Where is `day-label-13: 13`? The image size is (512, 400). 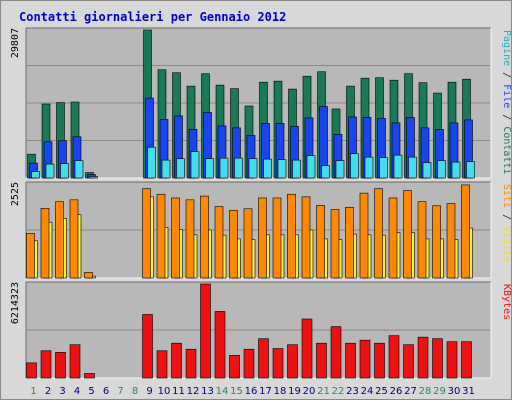
day-label-13: 13 is located at coordinates (207, 391).